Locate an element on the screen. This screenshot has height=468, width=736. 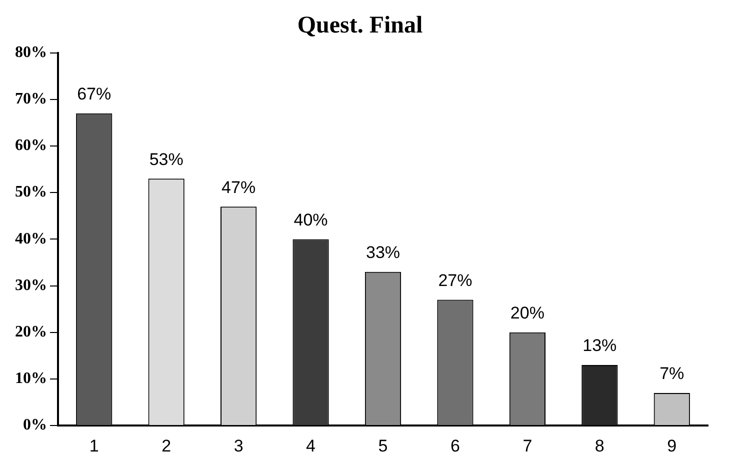
x-tick-label: 6 is located at coordinates (455, 446).